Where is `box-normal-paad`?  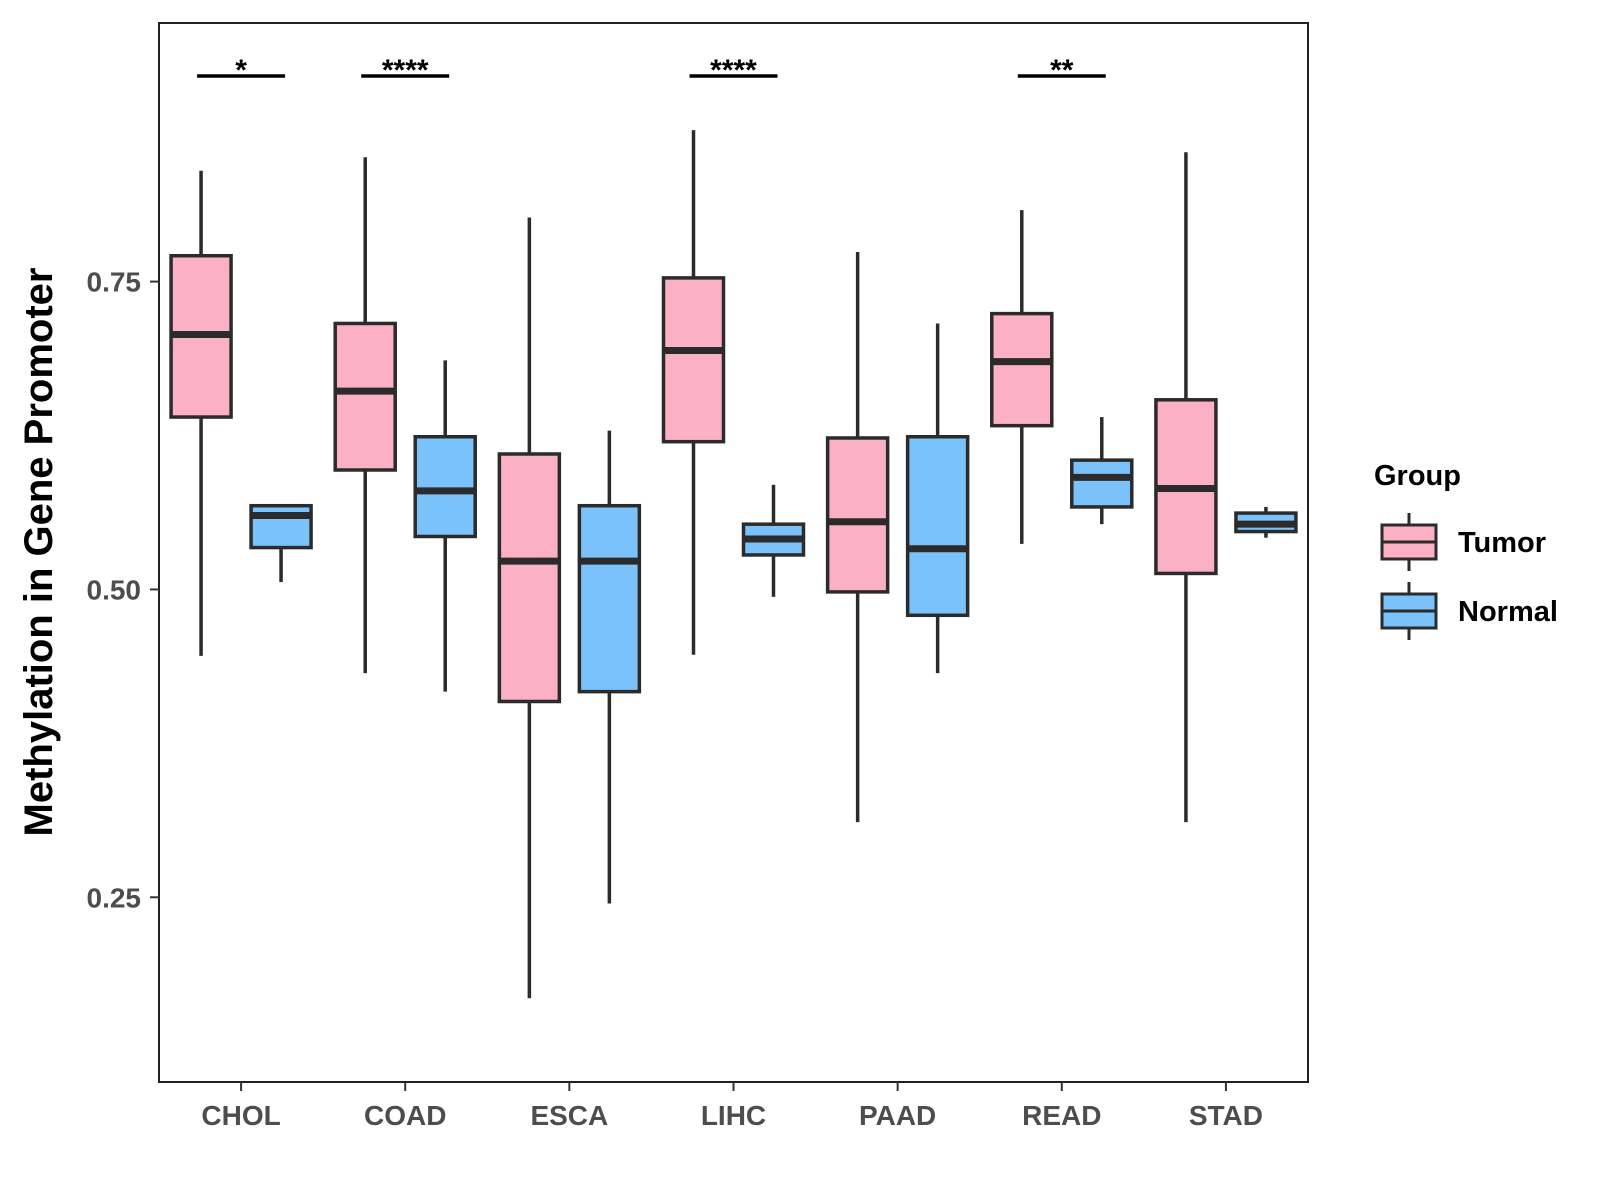
box-normal-paad is located at coordinates (937, 498).